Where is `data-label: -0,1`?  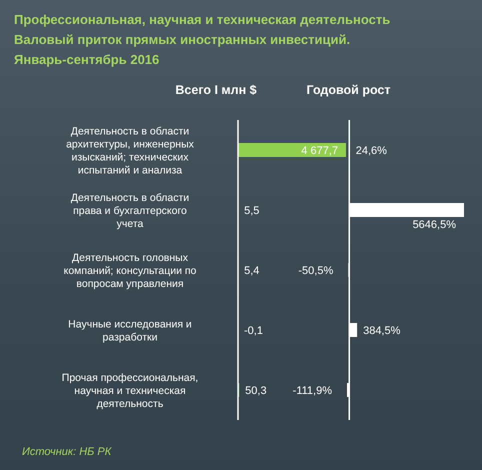
data-label: -0,1 is located at coordinates (253, 331).